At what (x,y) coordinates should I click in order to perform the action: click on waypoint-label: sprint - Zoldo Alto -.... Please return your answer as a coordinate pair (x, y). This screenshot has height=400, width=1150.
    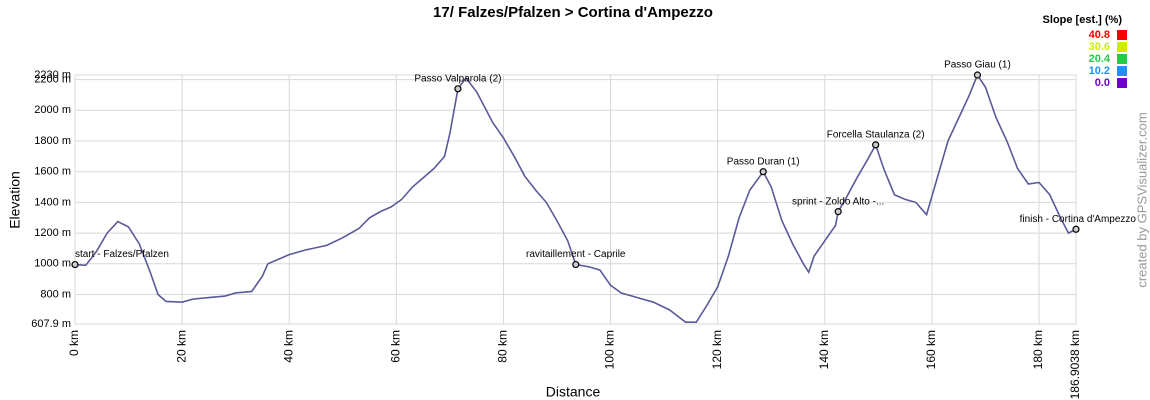
    Looking at the image, I should click on (838, 201).